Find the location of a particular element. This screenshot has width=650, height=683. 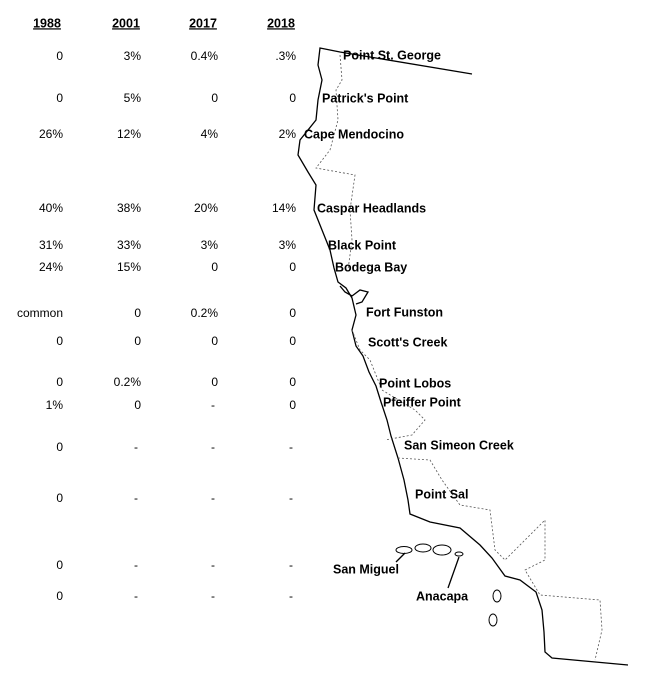

table-cell: 5% is located at coordinates (133, 98).